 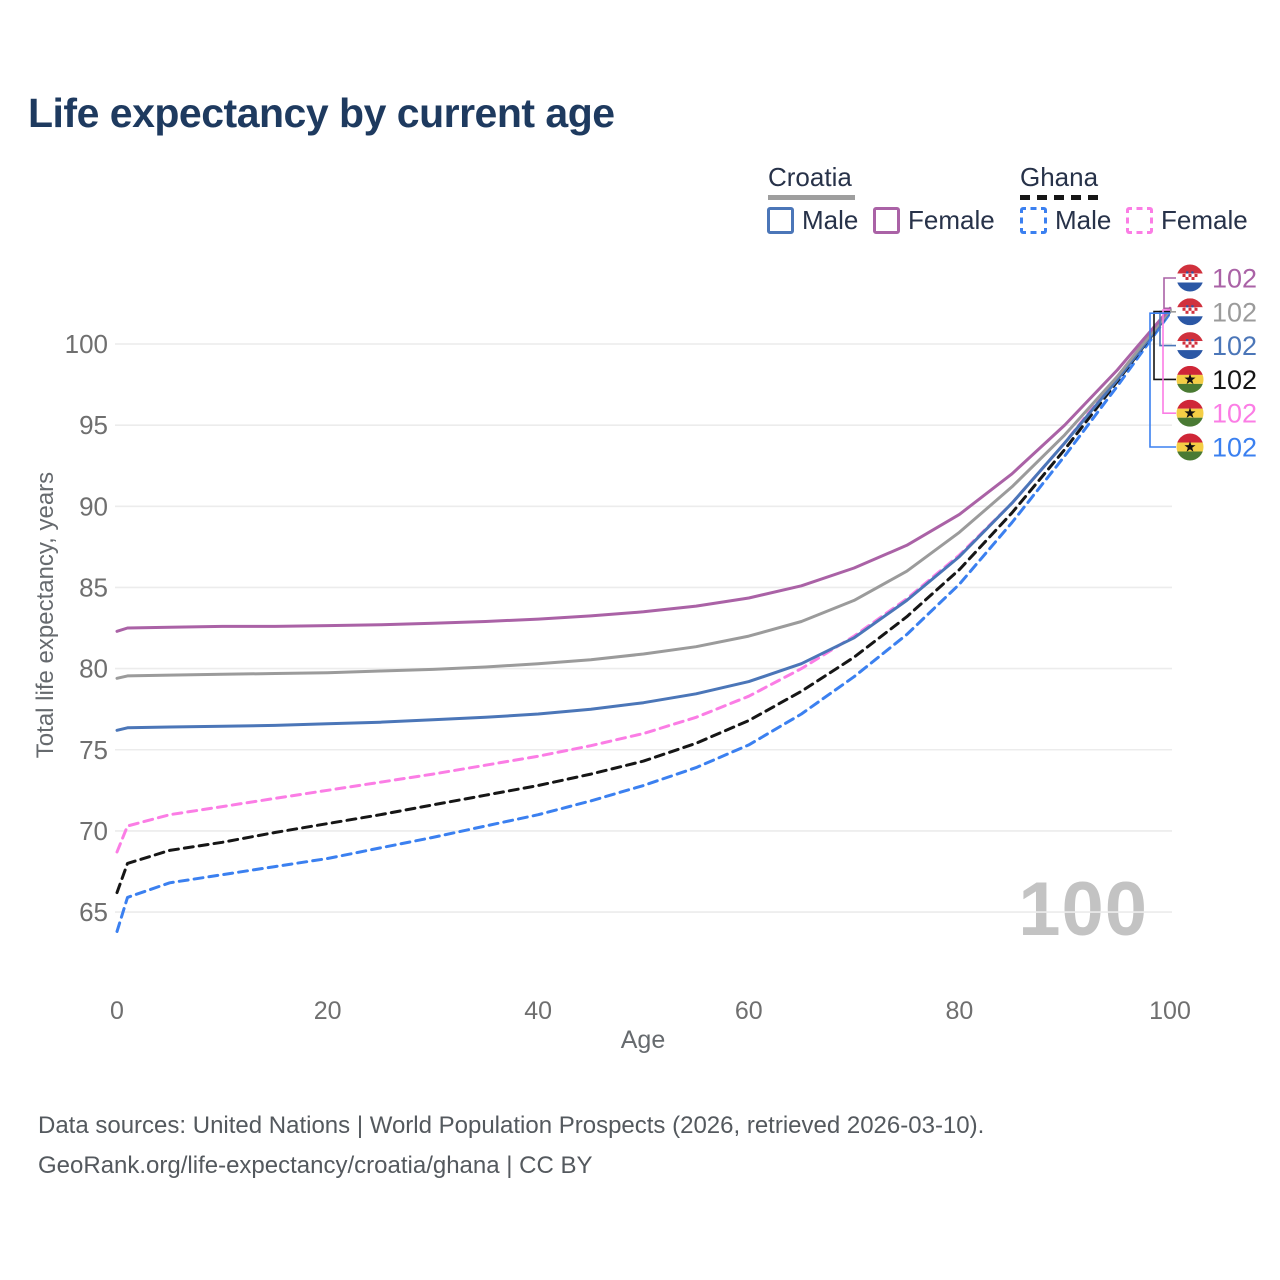 What do you see at coordinates (538, 1011) in the screenshot?
I see `x-tick-label-40: 40` at bounding box center [538, 1011].